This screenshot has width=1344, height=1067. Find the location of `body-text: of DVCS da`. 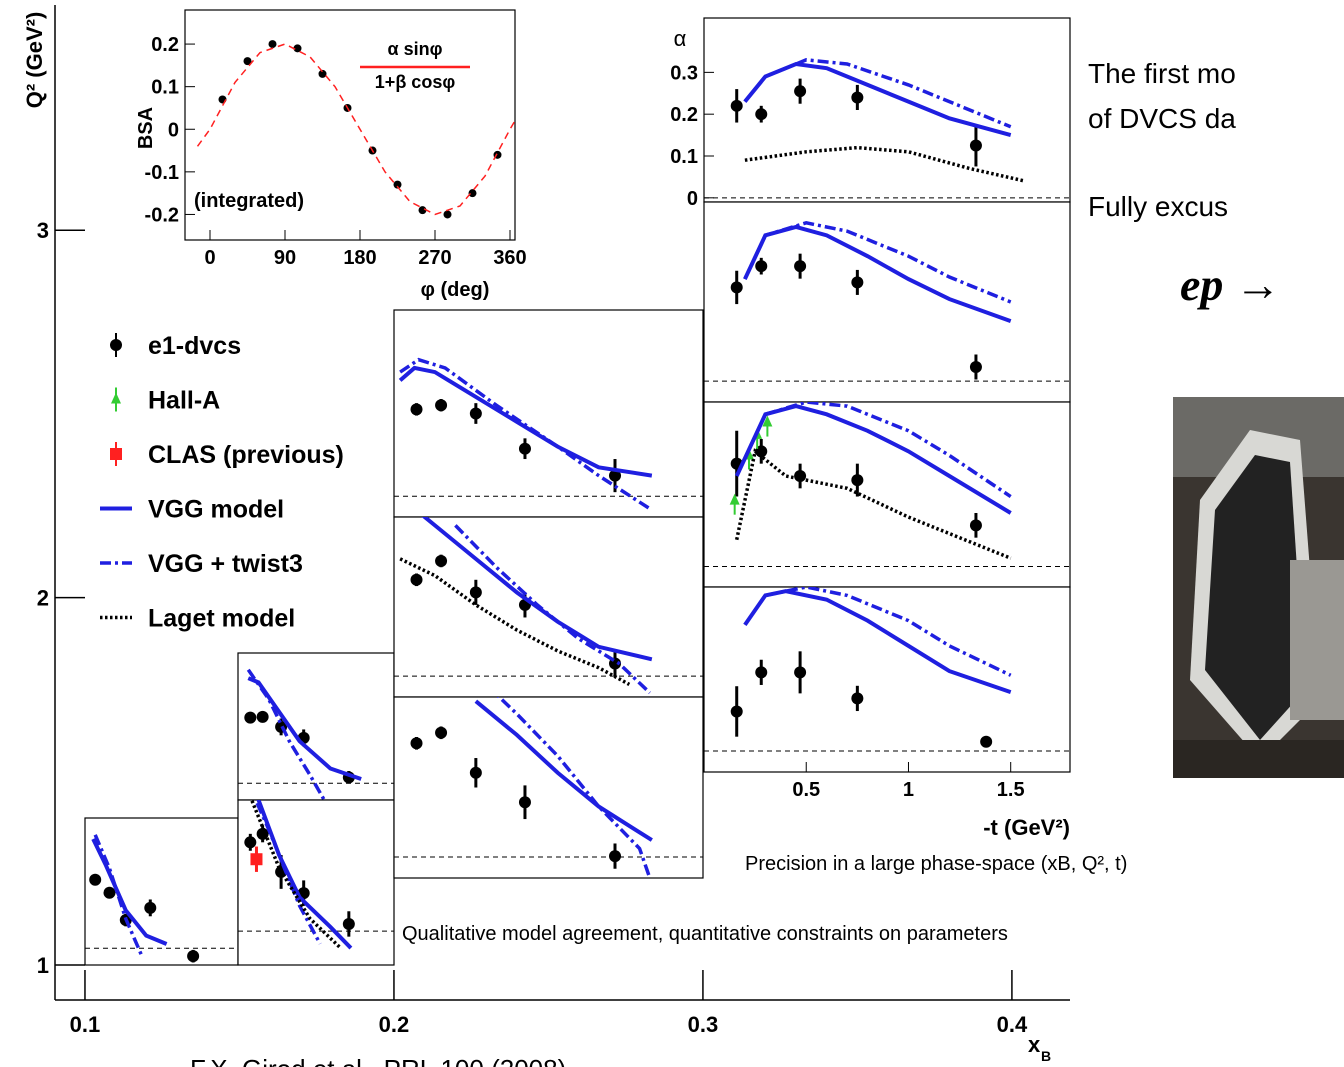

body-text: of DVCS da is located at coordinates (1162, 118).